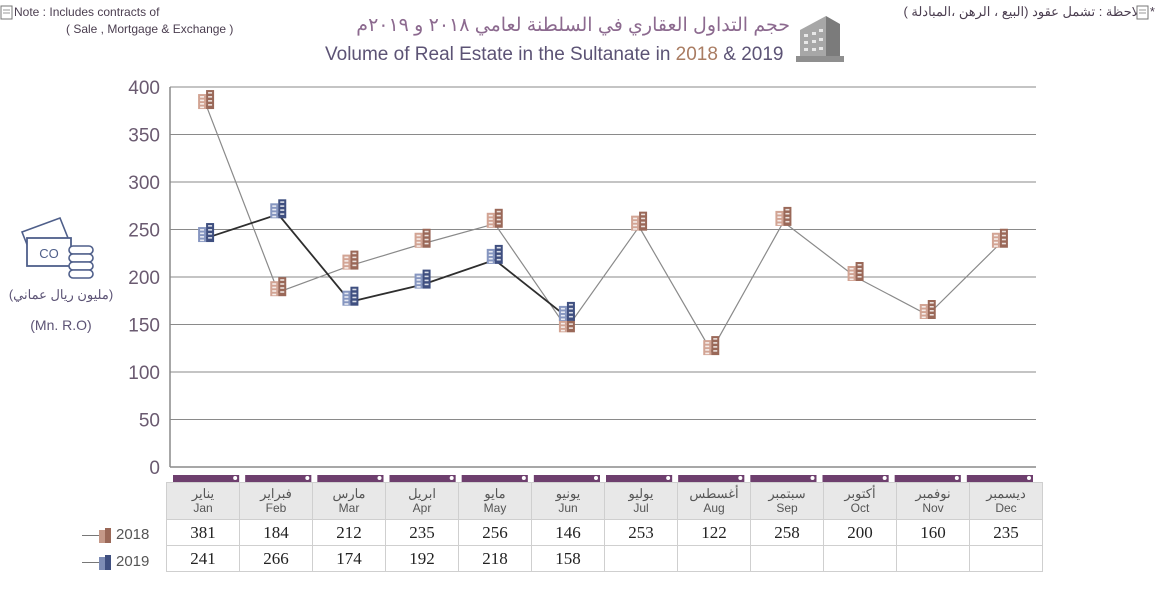 The height and width of the screenshot is (597, 1163). What do you see at coordinates (787, 508) in the screenshot?
I see `month-label-english: Sep` at bounding box center [787, 508].